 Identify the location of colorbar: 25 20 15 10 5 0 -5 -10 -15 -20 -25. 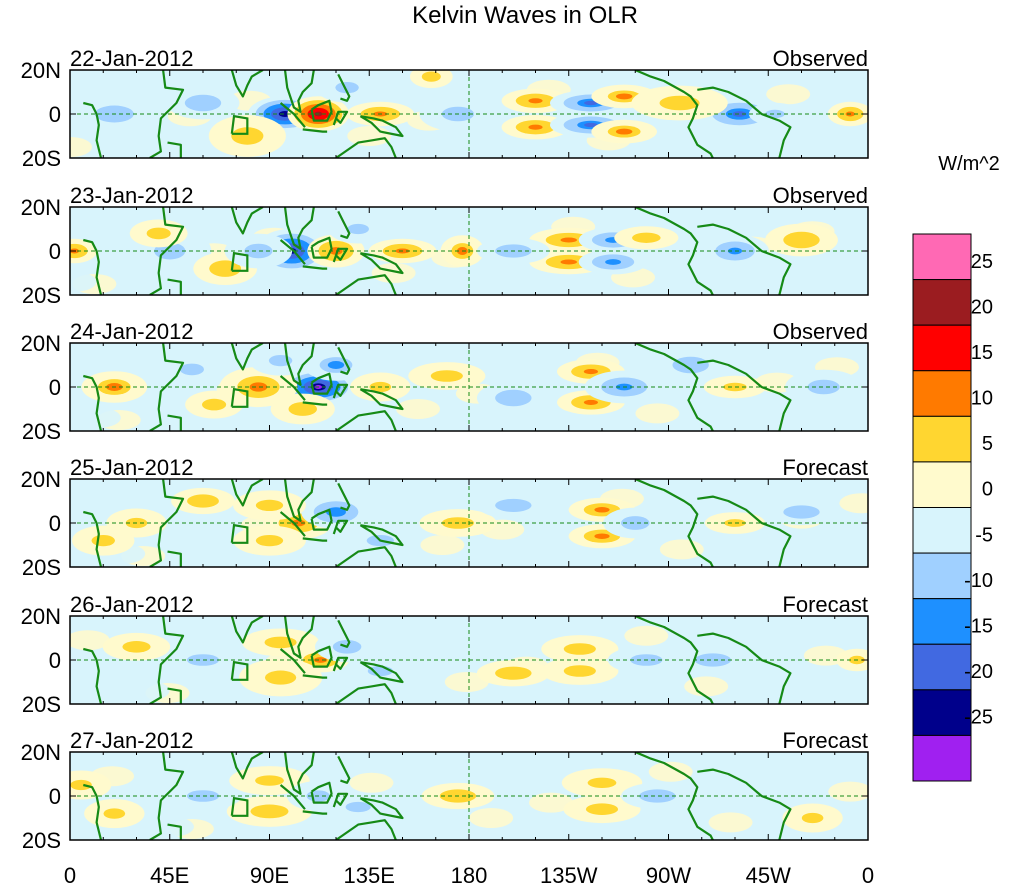
(952, 507).